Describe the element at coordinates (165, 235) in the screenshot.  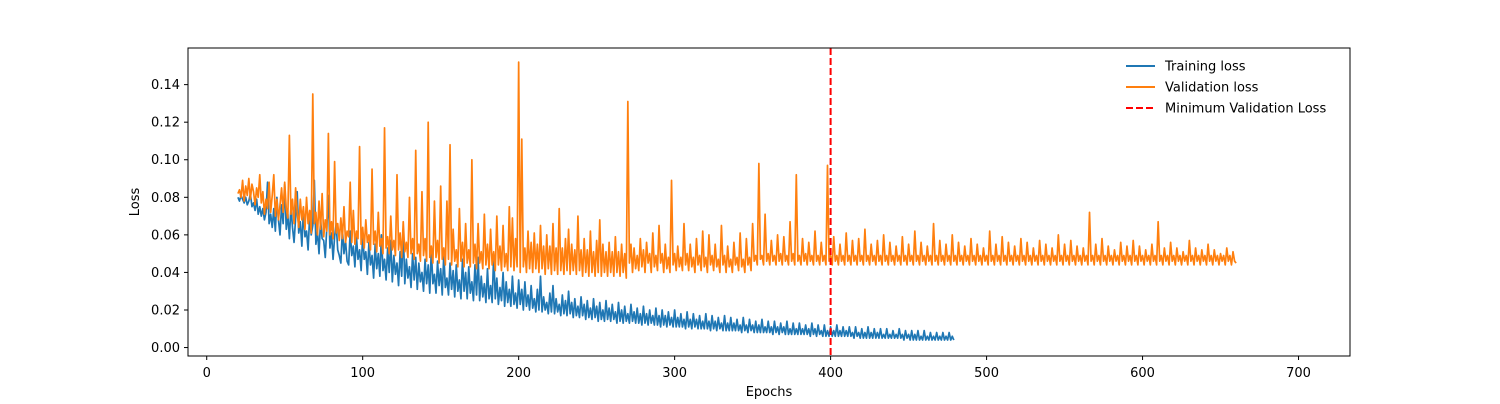
I see `y-tick-label: 0.06` at that location.